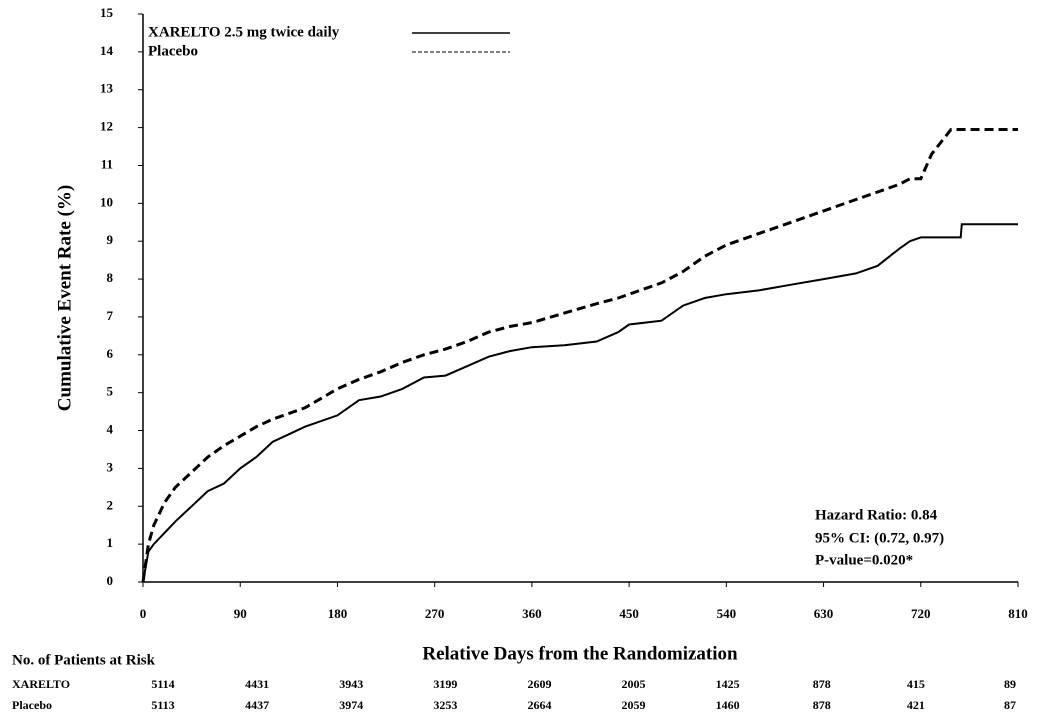 The image size is (1037, 716). Describe the element at coordinates (110, 239) in the screenshot. I see `y-tick-label: 9` at that location.